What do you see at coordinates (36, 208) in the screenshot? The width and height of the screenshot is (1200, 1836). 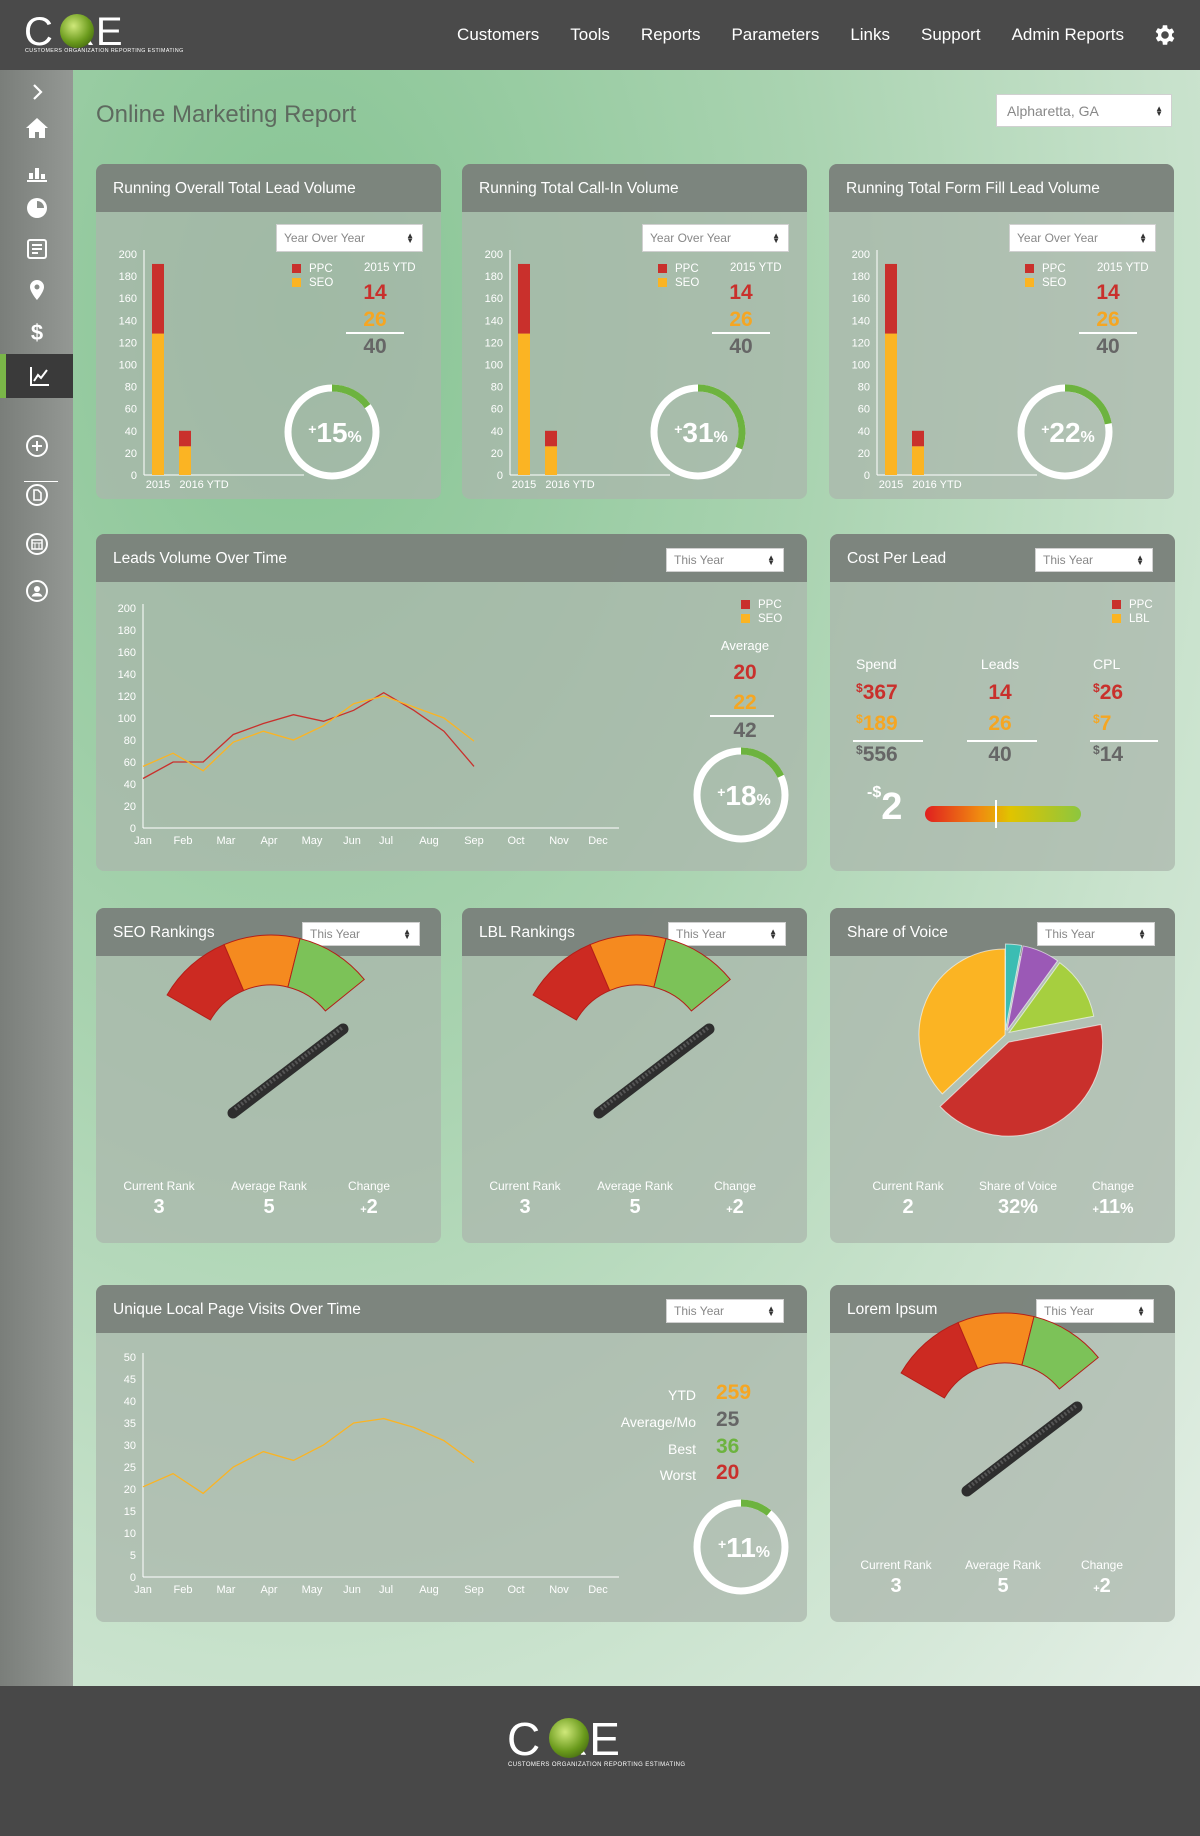 I see `sidebar-pie-chart` at bounding box center [36, 208].